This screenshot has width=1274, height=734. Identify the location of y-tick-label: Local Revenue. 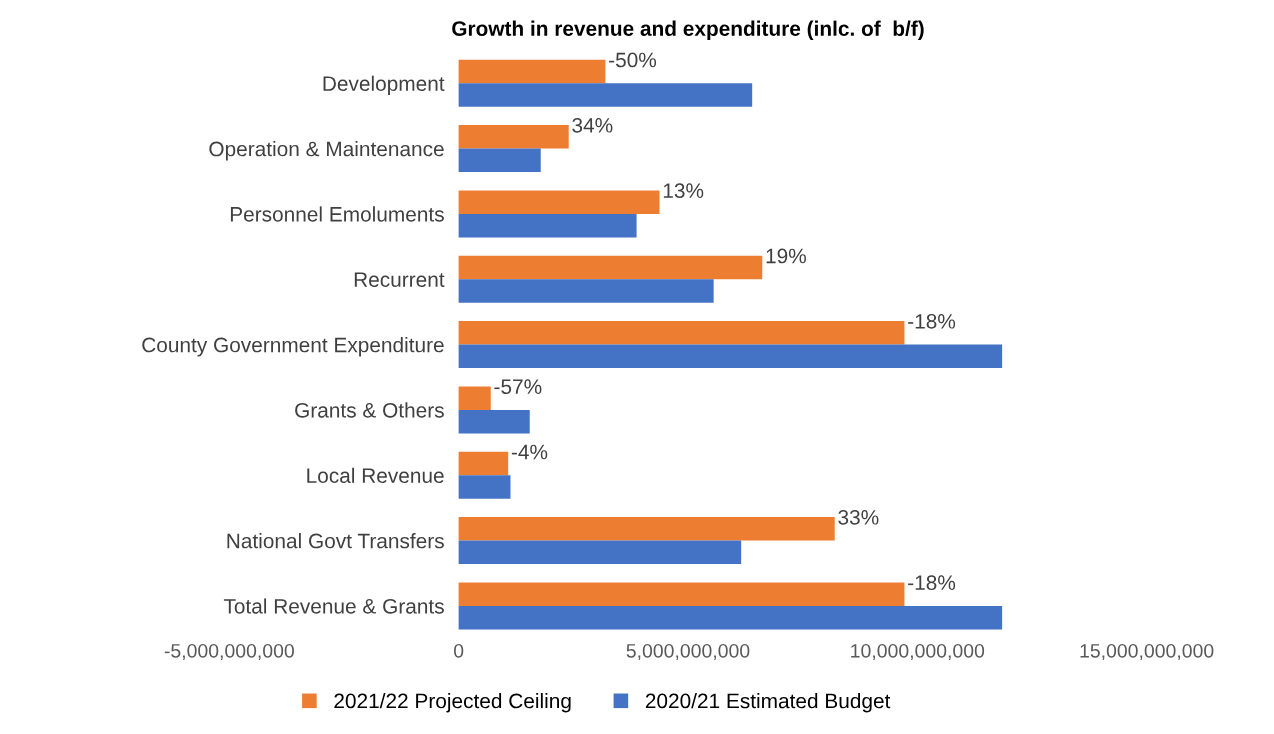
(375, 475).